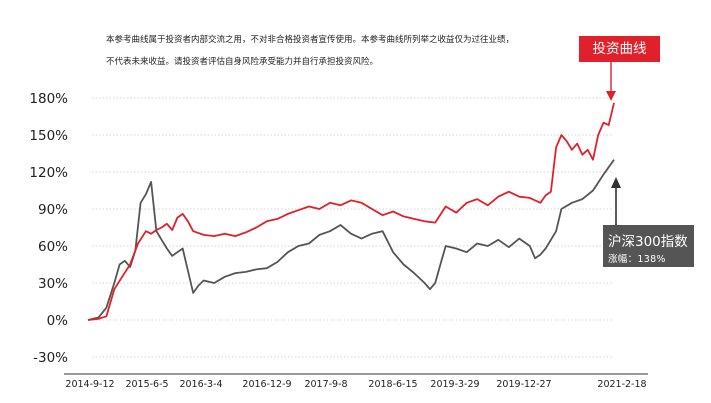 The width and height of the screenshot is (711, 403). I want to click on x-tick-label: 2019-3-29, so click(454, 384).